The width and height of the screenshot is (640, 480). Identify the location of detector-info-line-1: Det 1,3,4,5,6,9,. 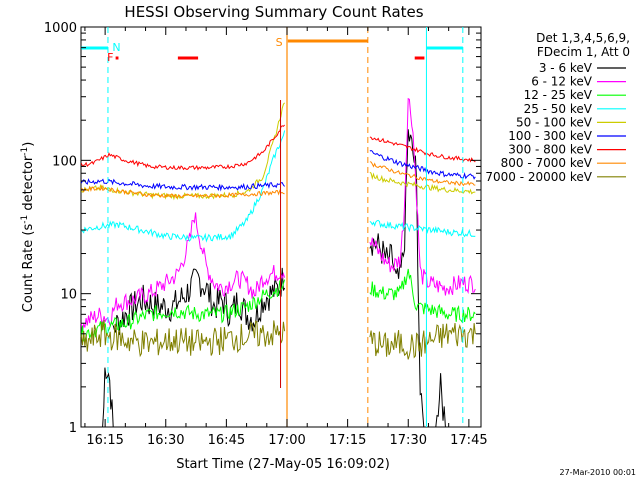
(583, 38).